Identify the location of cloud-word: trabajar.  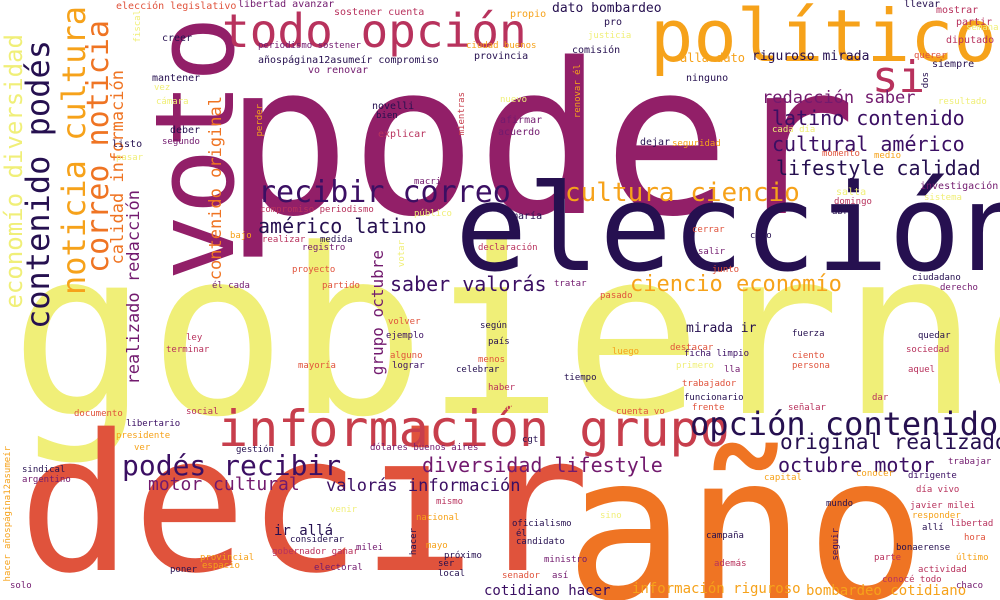
(970, 462).